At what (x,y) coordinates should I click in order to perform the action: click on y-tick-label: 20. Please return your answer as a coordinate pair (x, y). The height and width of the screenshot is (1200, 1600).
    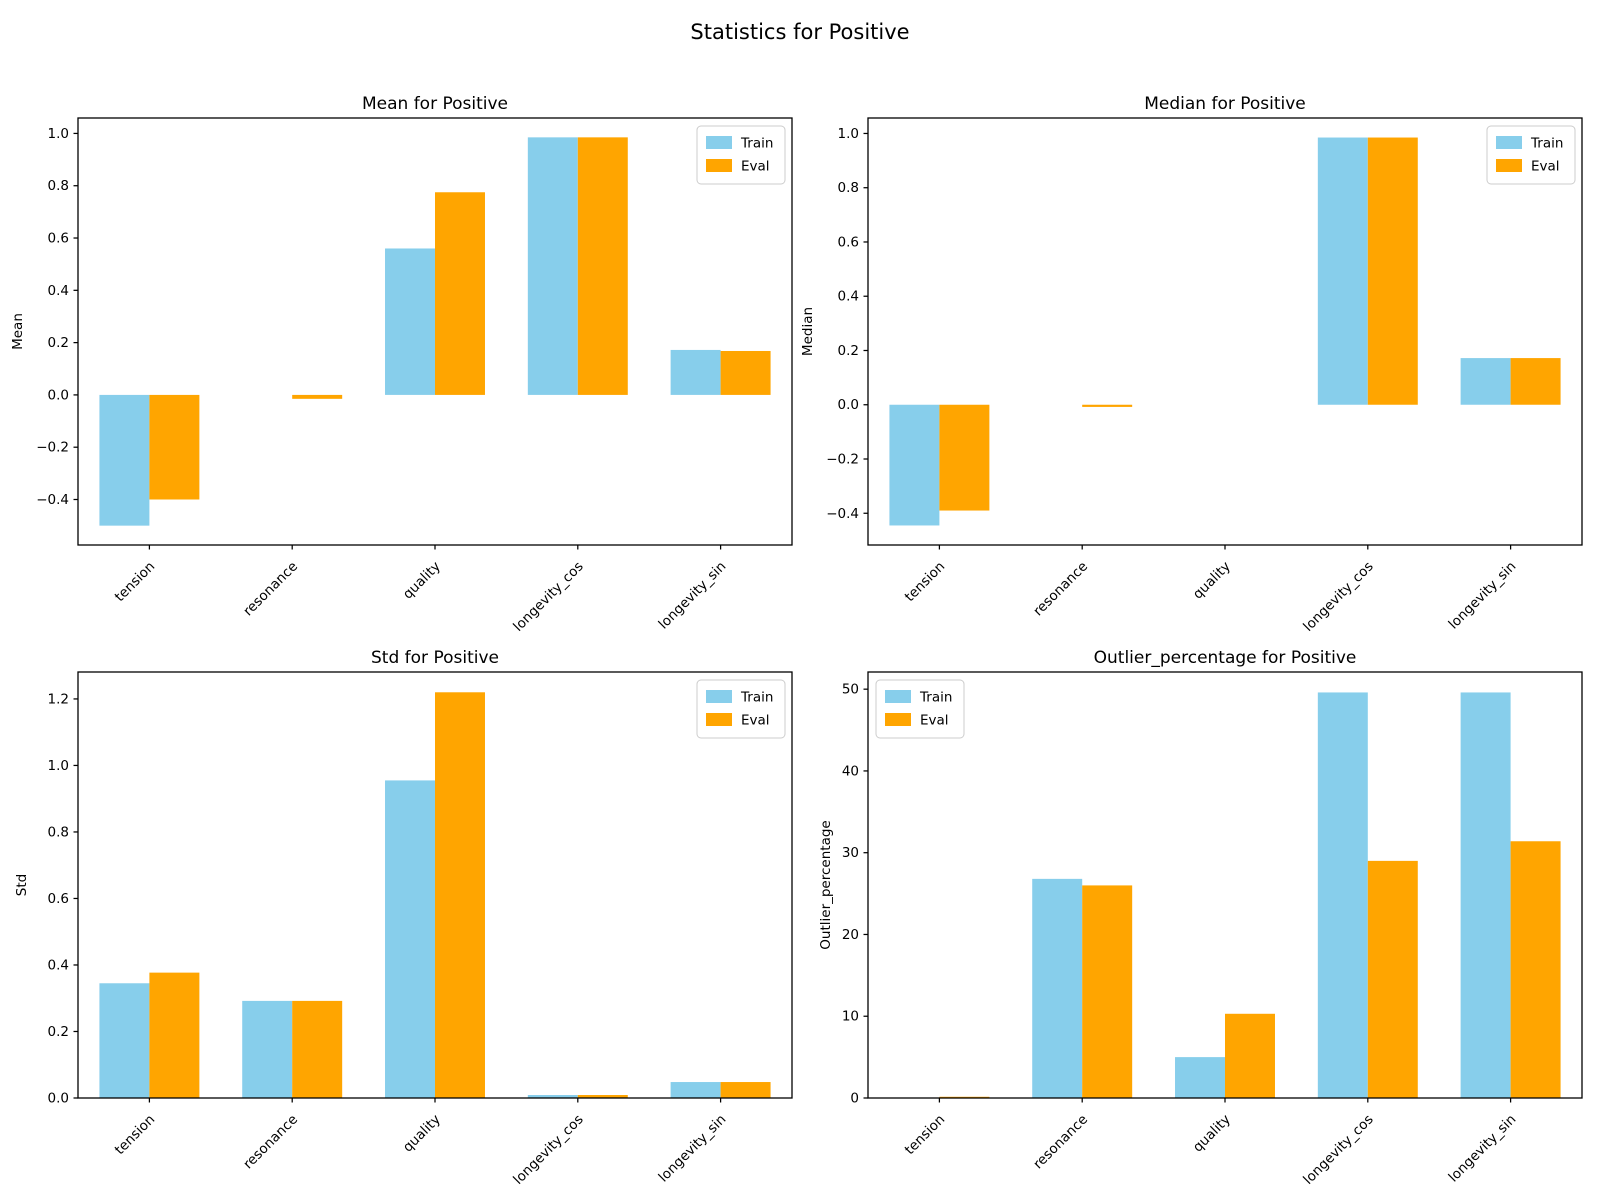
    Looking at the image, I should click on (850, 935).